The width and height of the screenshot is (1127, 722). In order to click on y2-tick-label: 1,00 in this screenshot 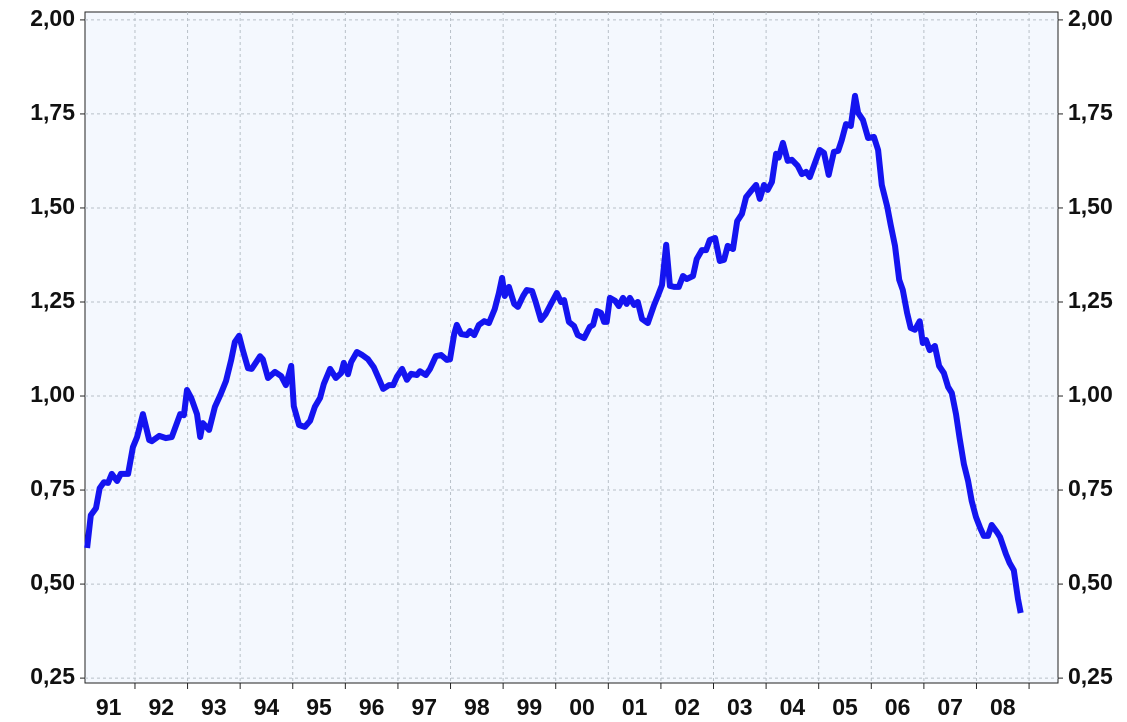, I will do `click(1090, 394)`.